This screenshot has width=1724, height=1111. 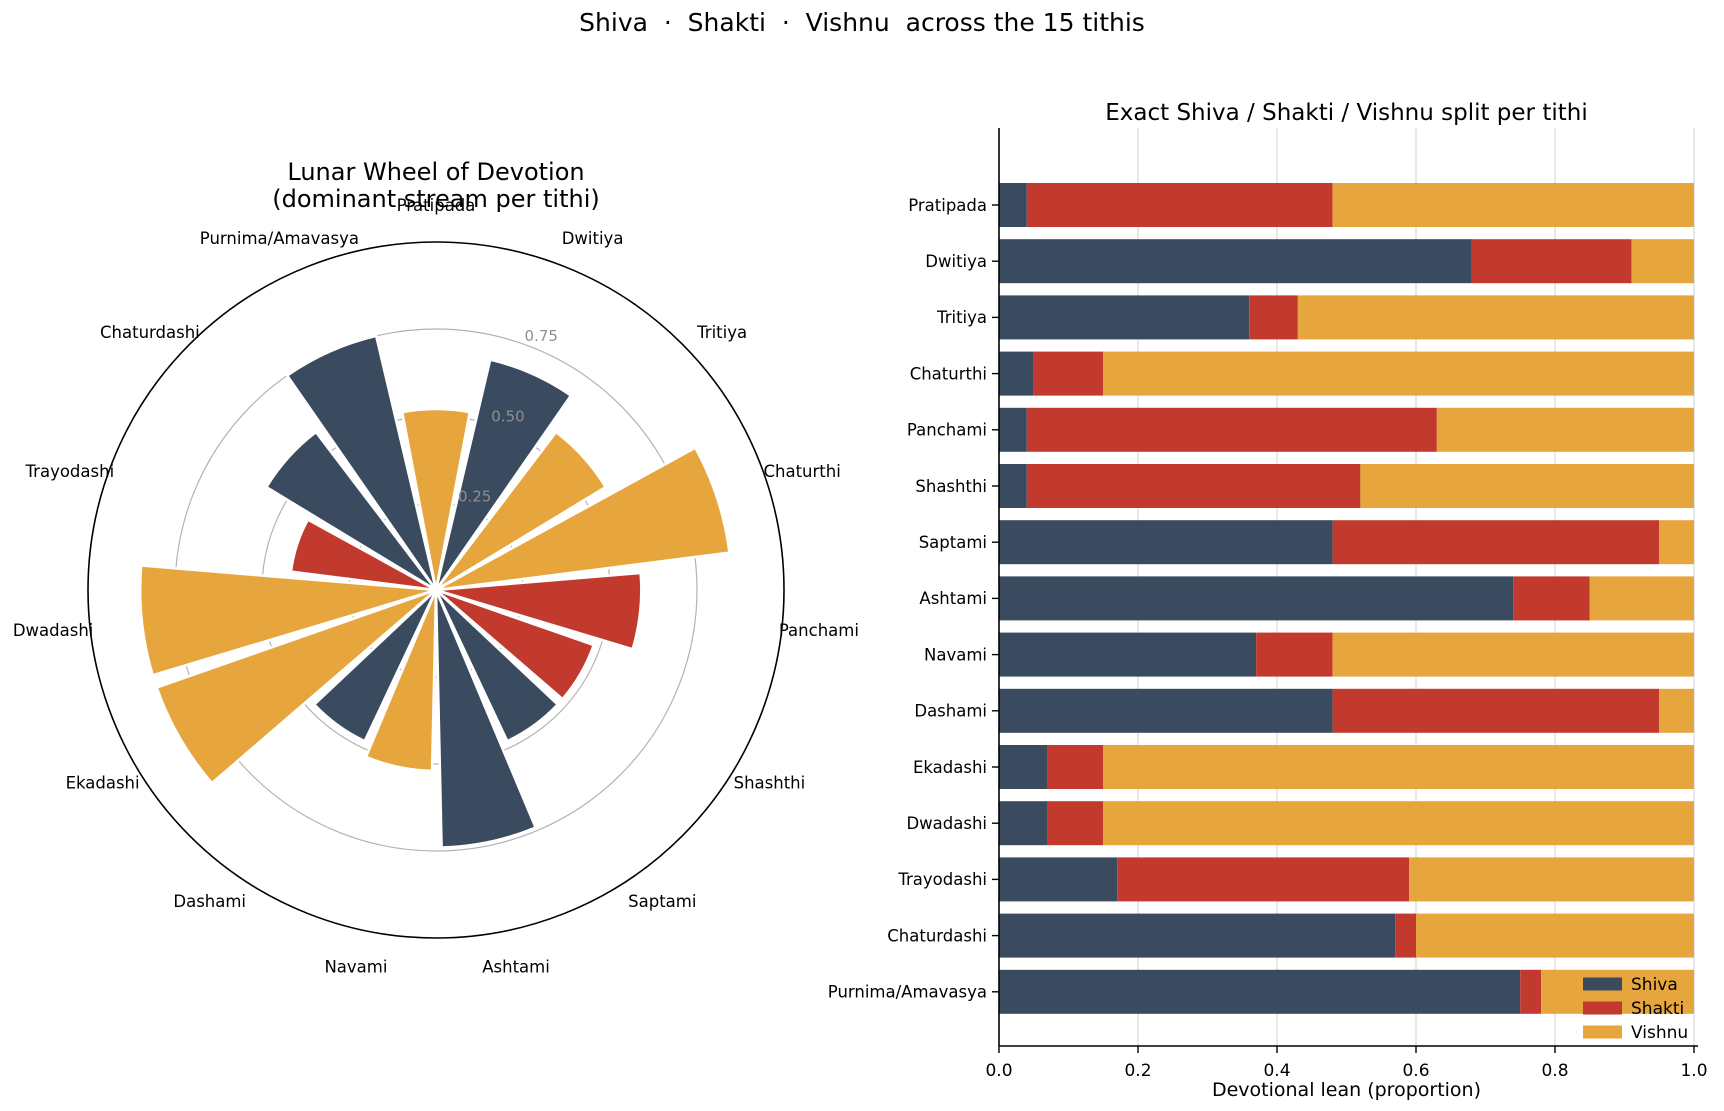 What do you see at coordinates (1124, 317) in the screenshot?
I see `bar-tritiya-shiva` at bounding box center [1124, 317].